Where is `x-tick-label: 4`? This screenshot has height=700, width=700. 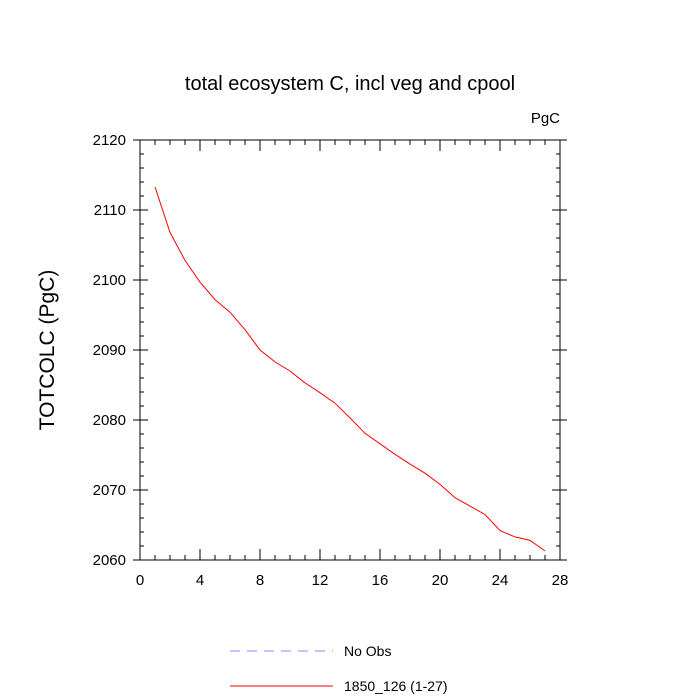
x-tick-label: 4 is located at coordinates (200, 580).